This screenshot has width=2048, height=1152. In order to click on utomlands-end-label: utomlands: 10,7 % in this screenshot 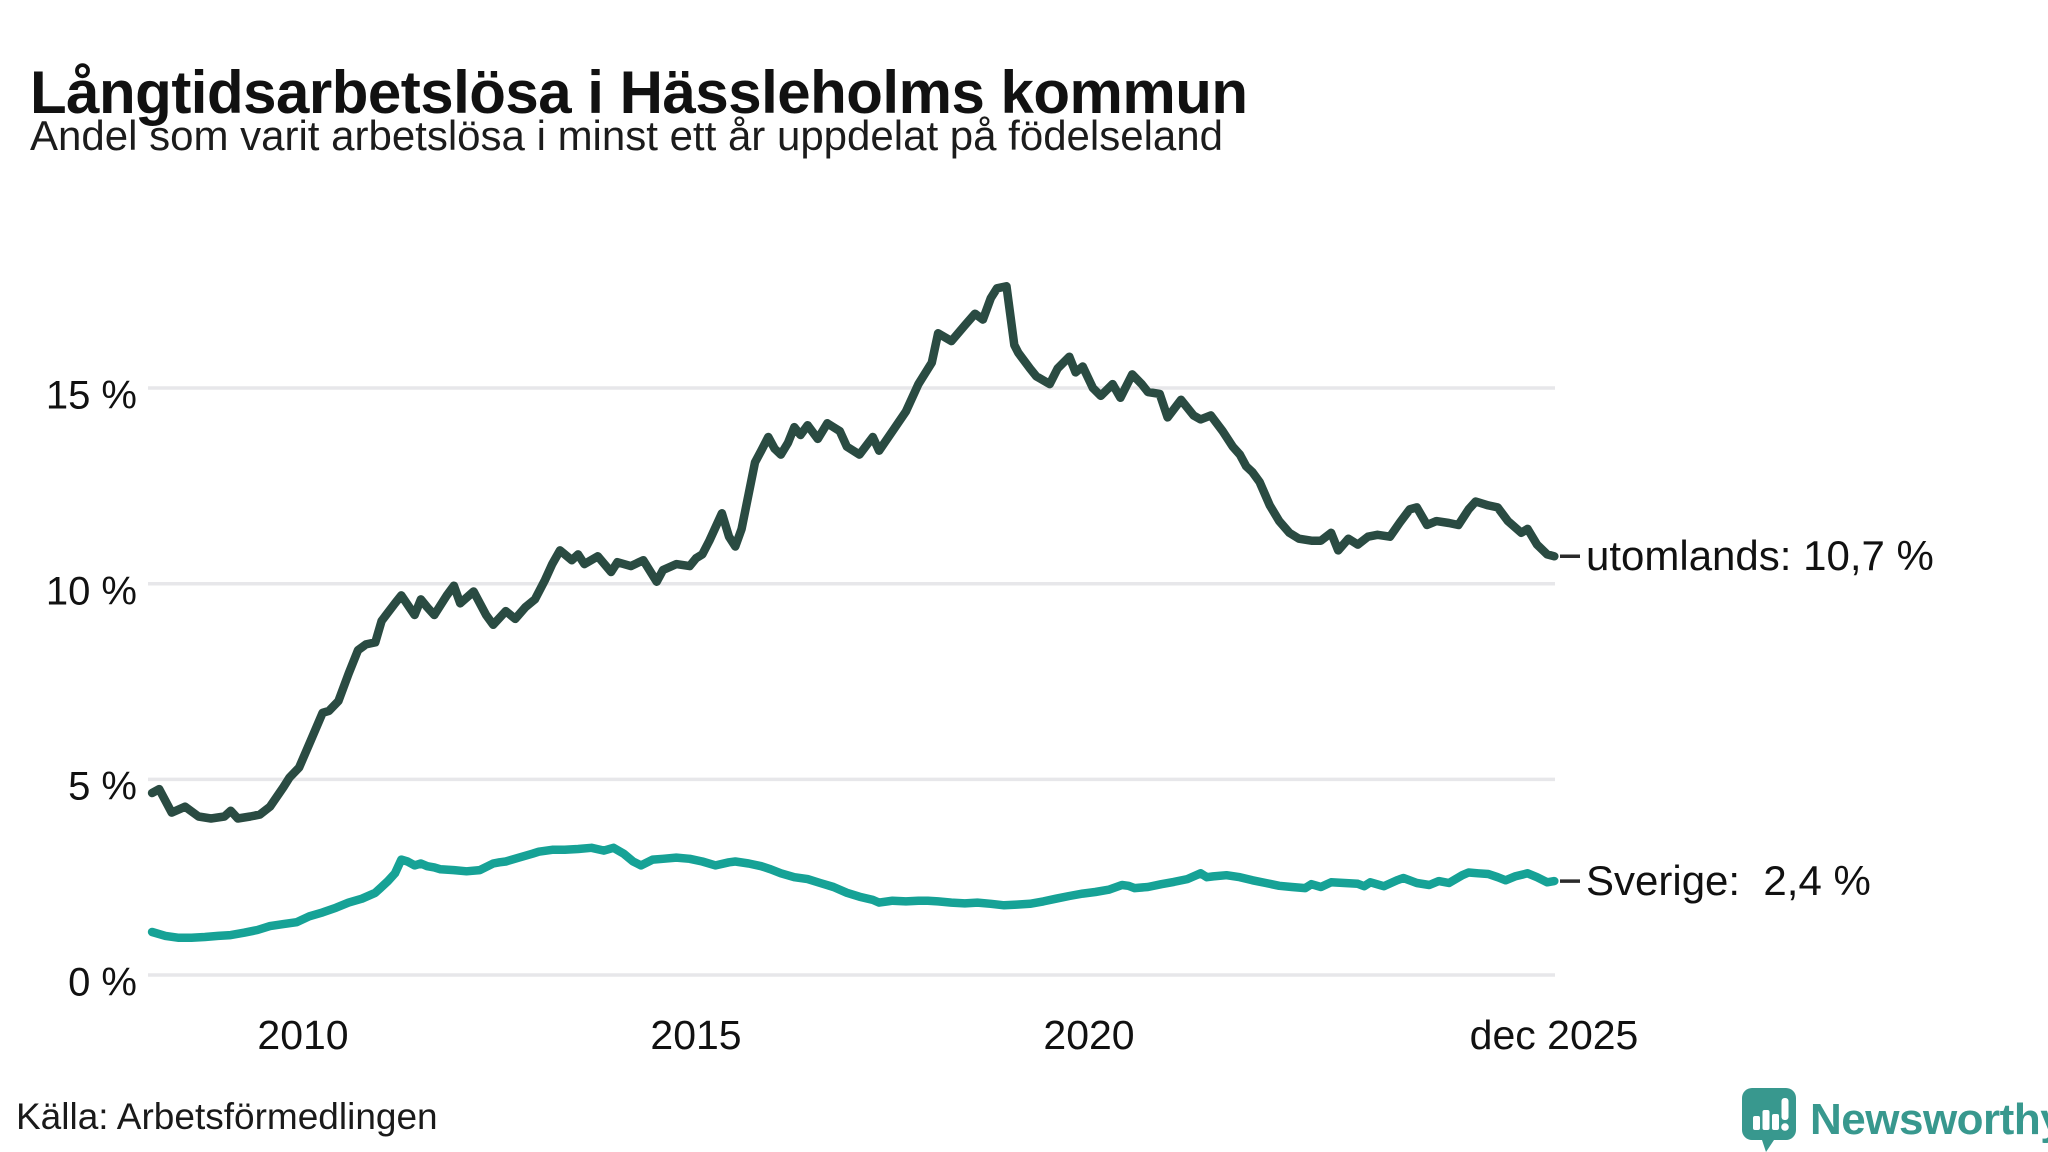, I will do `click(1760, 555)`.